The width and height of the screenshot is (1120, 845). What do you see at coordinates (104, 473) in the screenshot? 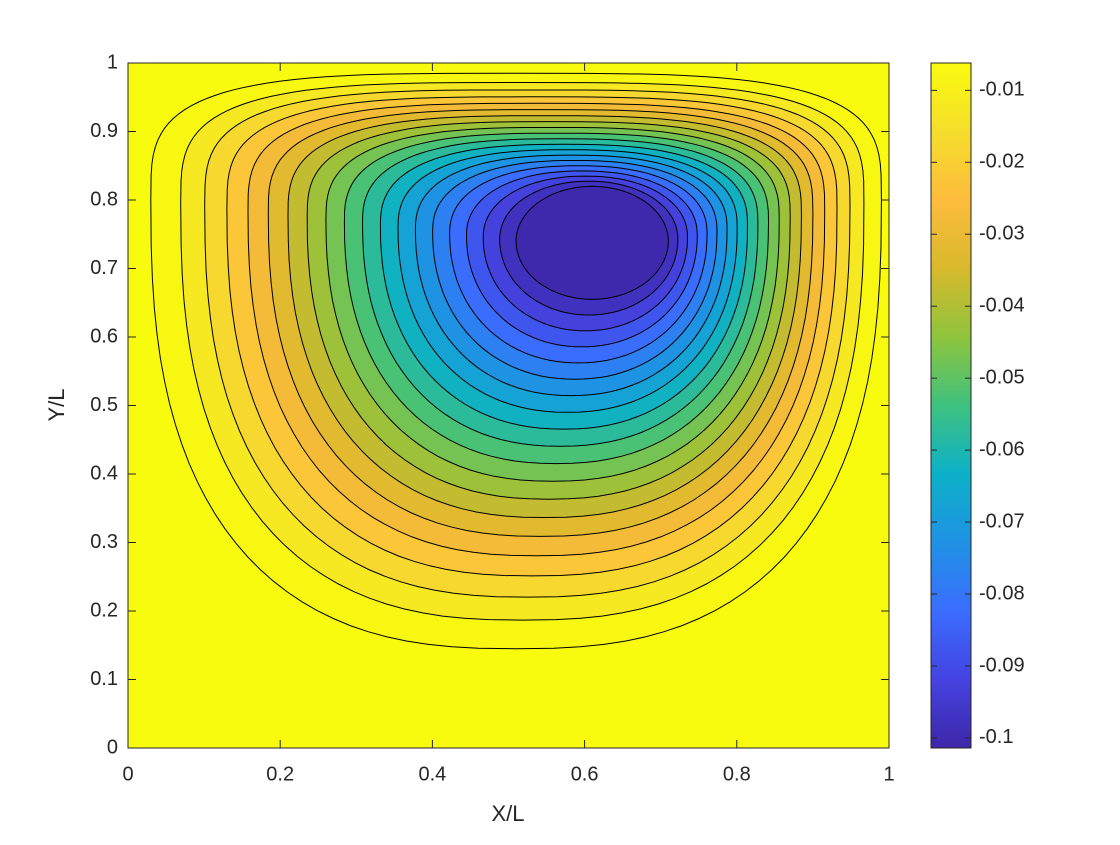
I see `y-tick-label: 0.4` at bounding box center [104, 473].